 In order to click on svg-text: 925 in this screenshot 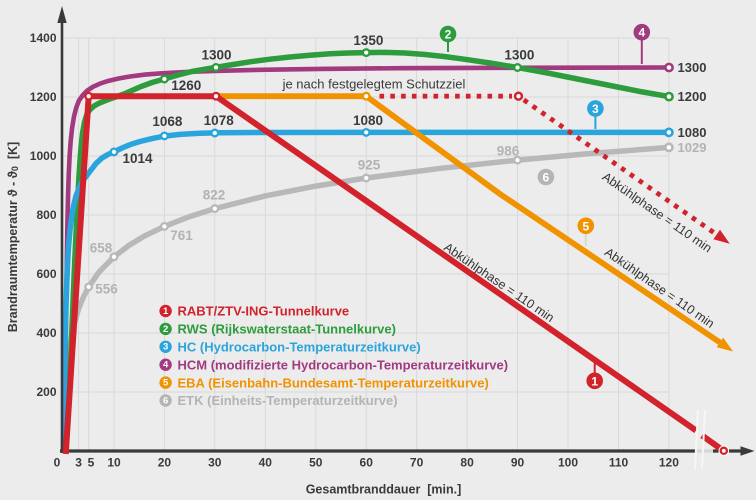, I will do `click(369, 164)`.